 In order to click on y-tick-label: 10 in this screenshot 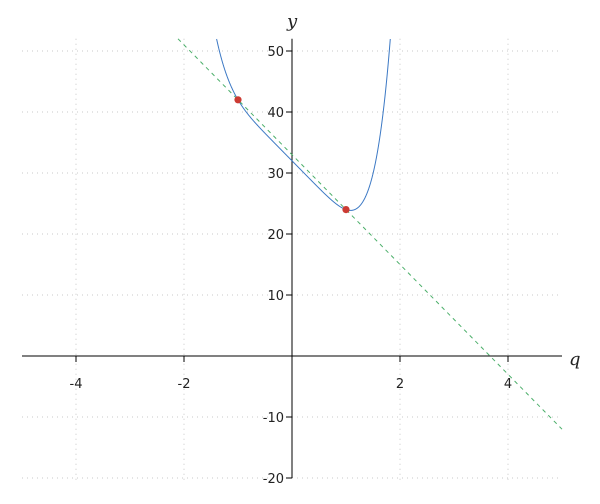, I will do `click(275, 296)`.